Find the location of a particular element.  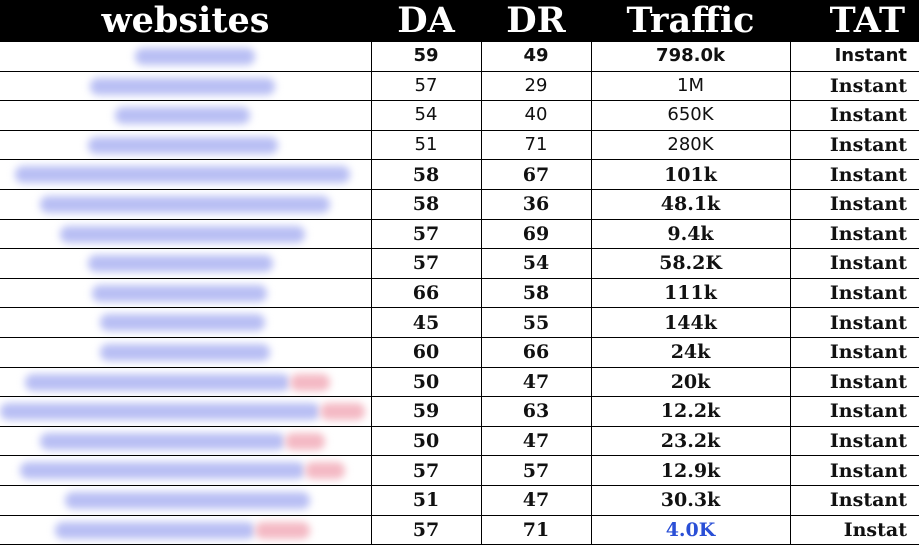

traffic-cell: 1M is located at coordinates (691, 86).